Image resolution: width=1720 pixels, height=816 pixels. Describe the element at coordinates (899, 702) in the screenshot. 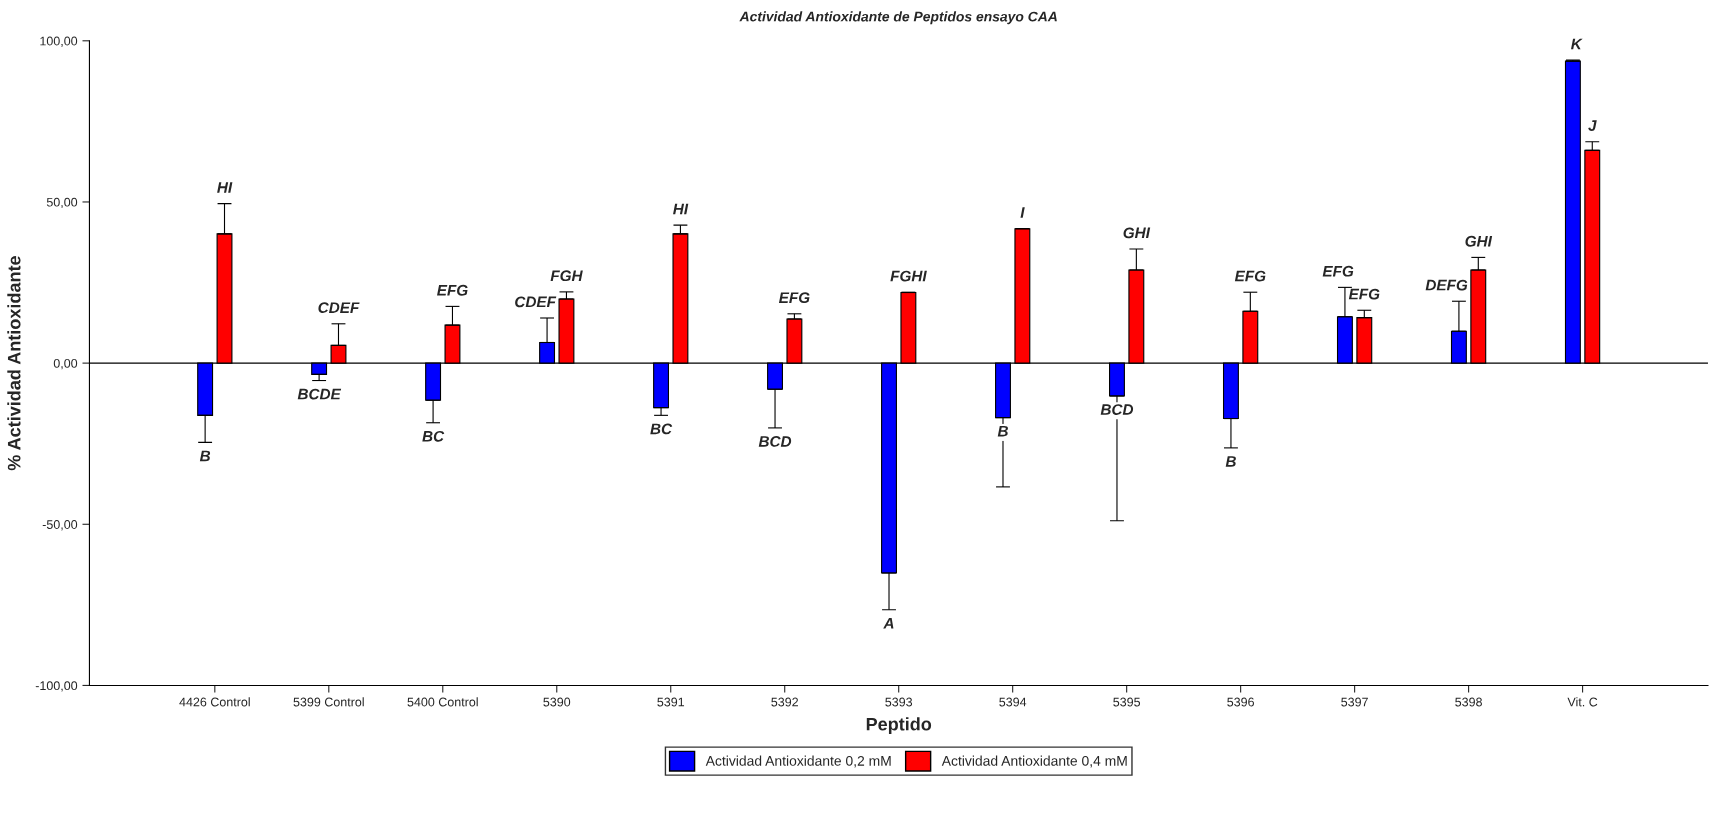

I see `x-tick-label: 5393` at that location.